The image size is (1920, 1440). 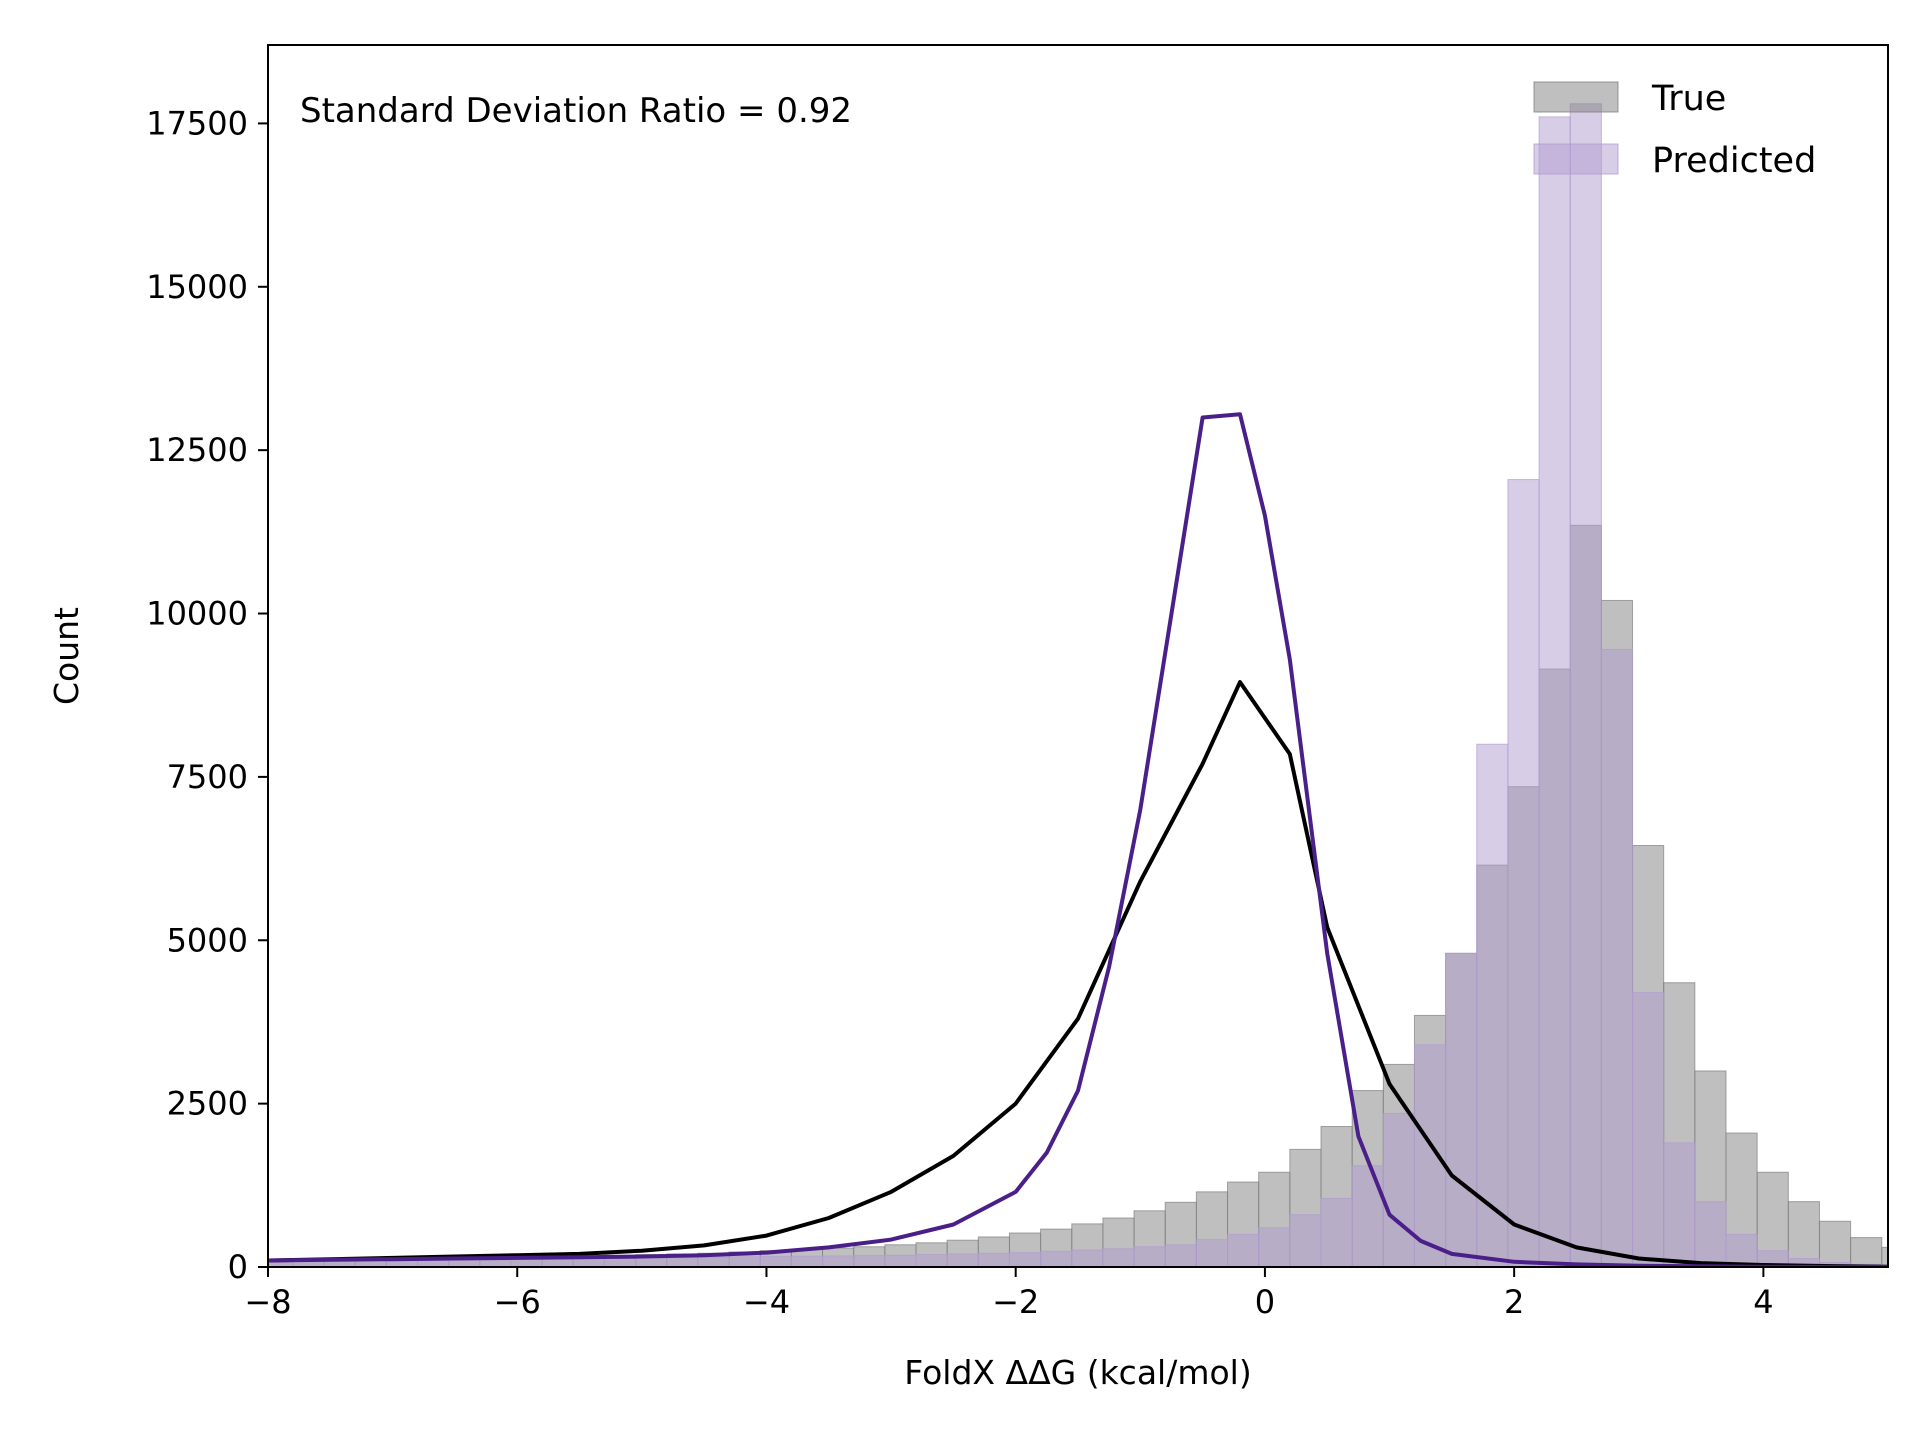 What do you see at coordinates (766, 1302) in the screenshot?
I see `x-tick-label: −4` at bounding box center [766, 1302].